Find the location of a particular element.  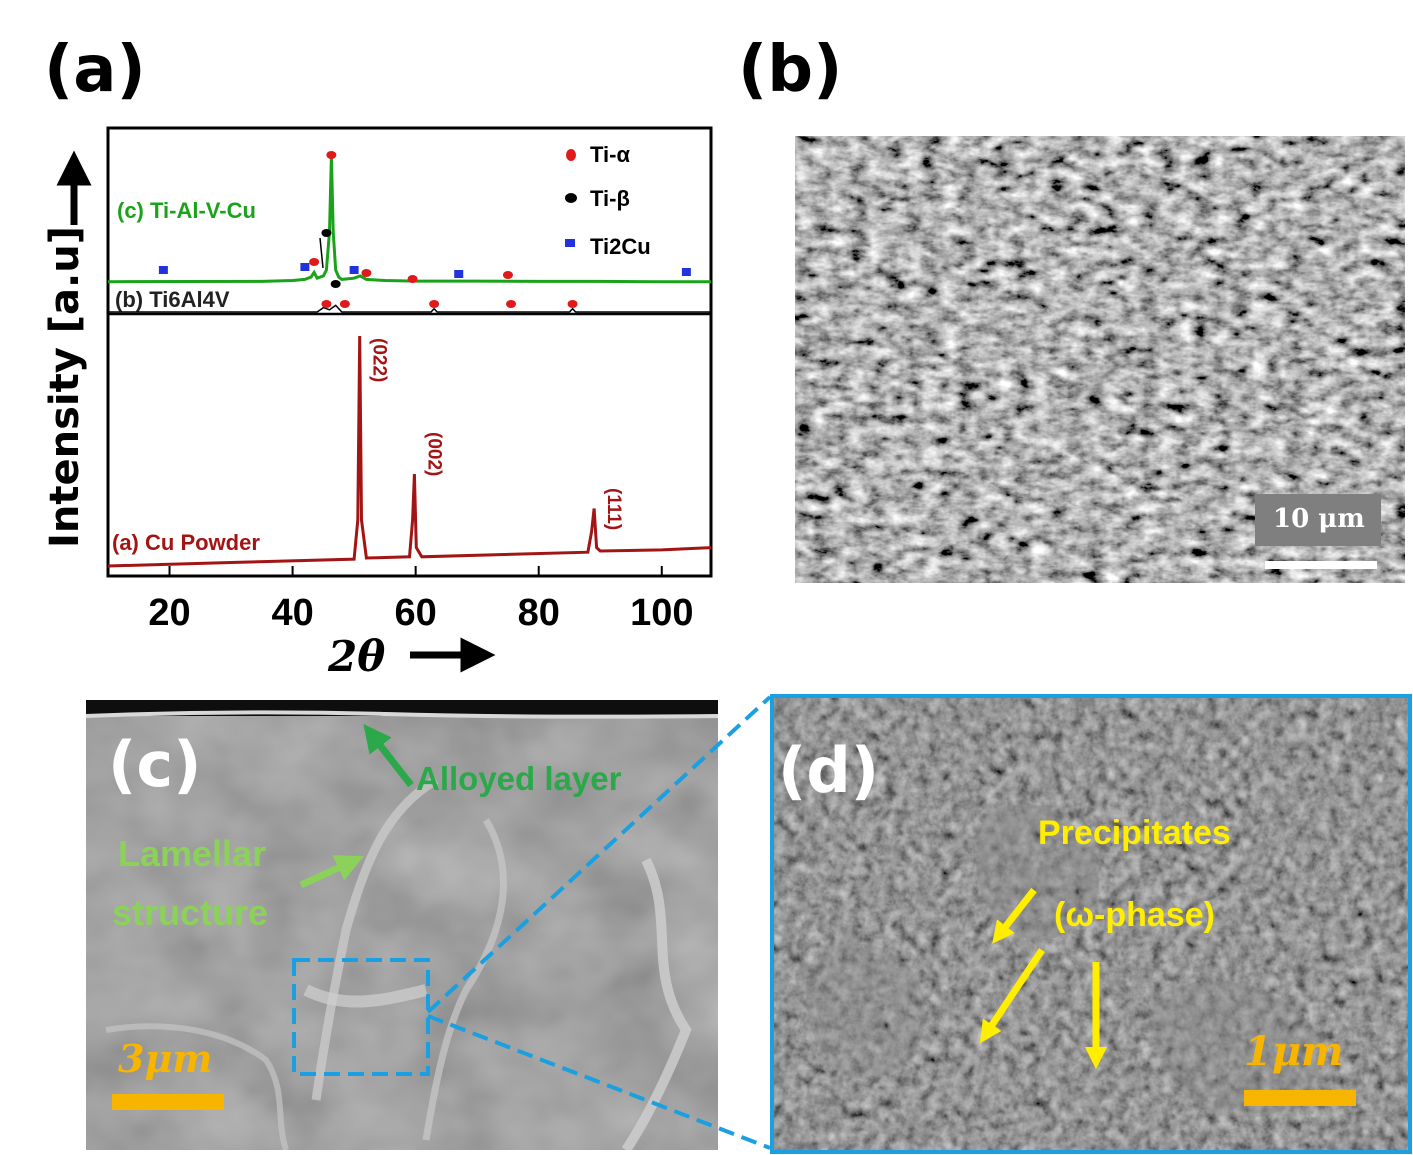

legend-ti-alpha-icon is located at coordinates (571, 155).